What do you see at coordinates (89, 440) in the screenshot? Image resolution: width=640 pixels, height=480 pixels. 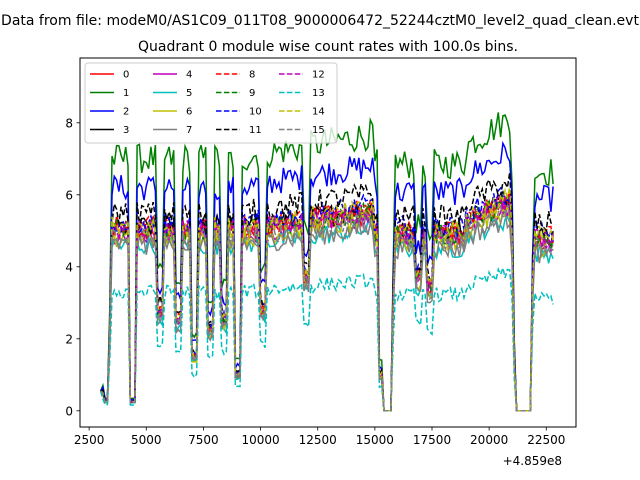 I see `x-tick-label: 2500` at bounding box center [89, 440].